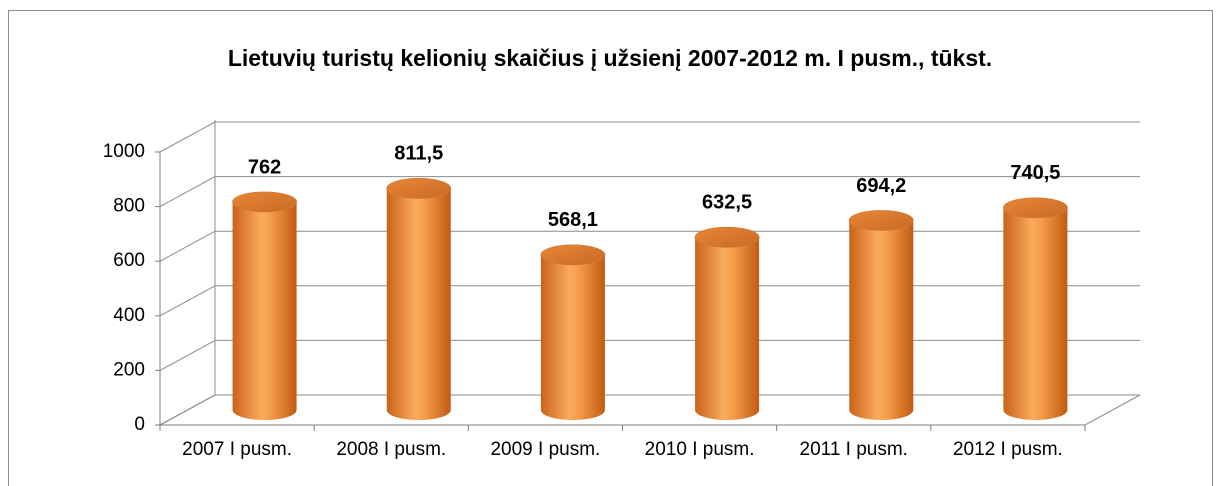  I want to click on y-tick-label: 600, so click(129, 260).